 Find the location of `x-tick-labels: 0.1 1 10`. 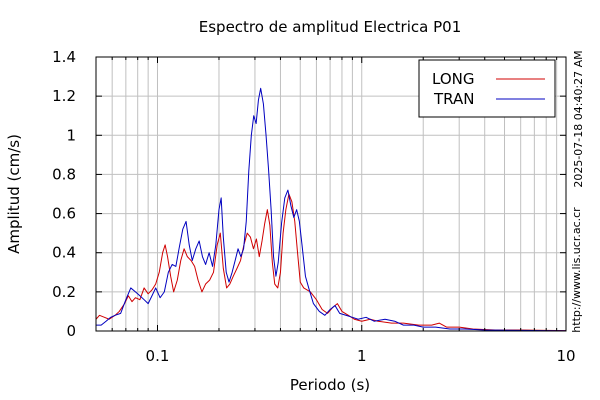

x-tick-labels: 0.1 1 10 is located at coordinates (361, 356).